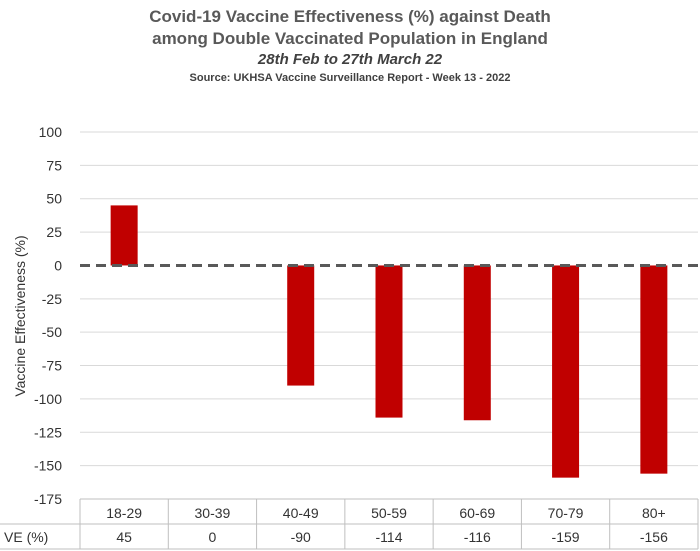 Image resolution: width=700 pixels, height=551 pixels. What do you see at coordinates (52, 299) in the screenshot?
I see `y-tick-label: -25` at bounding box center [52, 299].